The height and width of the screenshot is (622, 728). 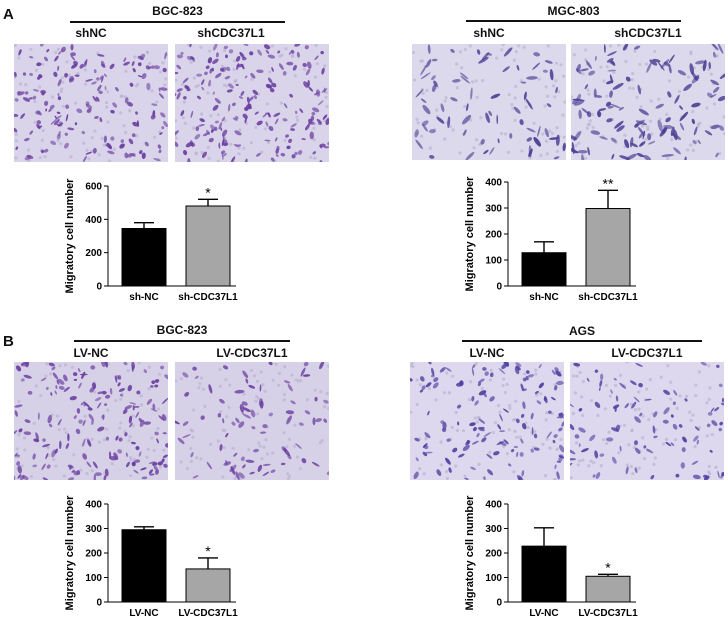 I want to click on panel-label-b: B, so click(x=8, y=341).